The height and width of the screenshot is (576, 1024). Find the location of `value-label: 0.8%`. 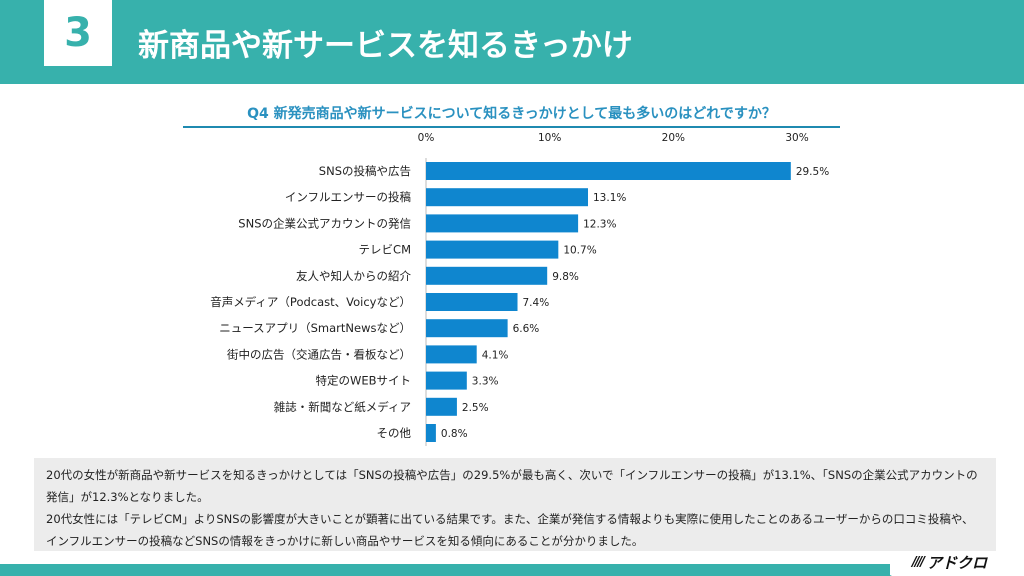

value-label: 0.8% is located at coordinates (454, 434).